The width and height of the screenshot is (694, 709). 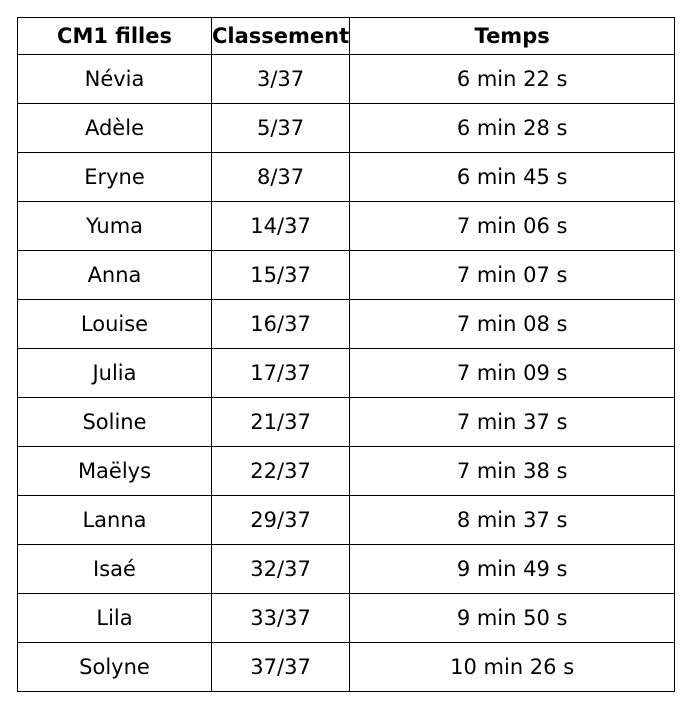 I want to click on table-row: Anna 15/37 7 min 07 s, so click(x=346, y=275).